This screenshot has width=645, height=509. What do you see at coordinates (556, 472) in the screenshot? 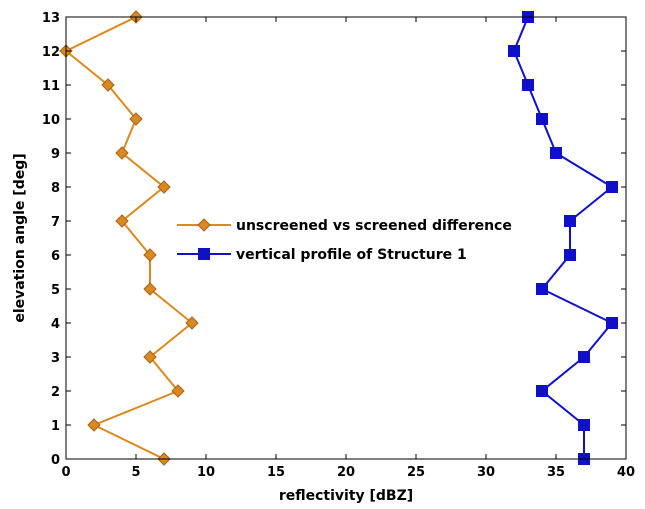
I see `x-tick-label: 35` at bounding box center [556, 472].